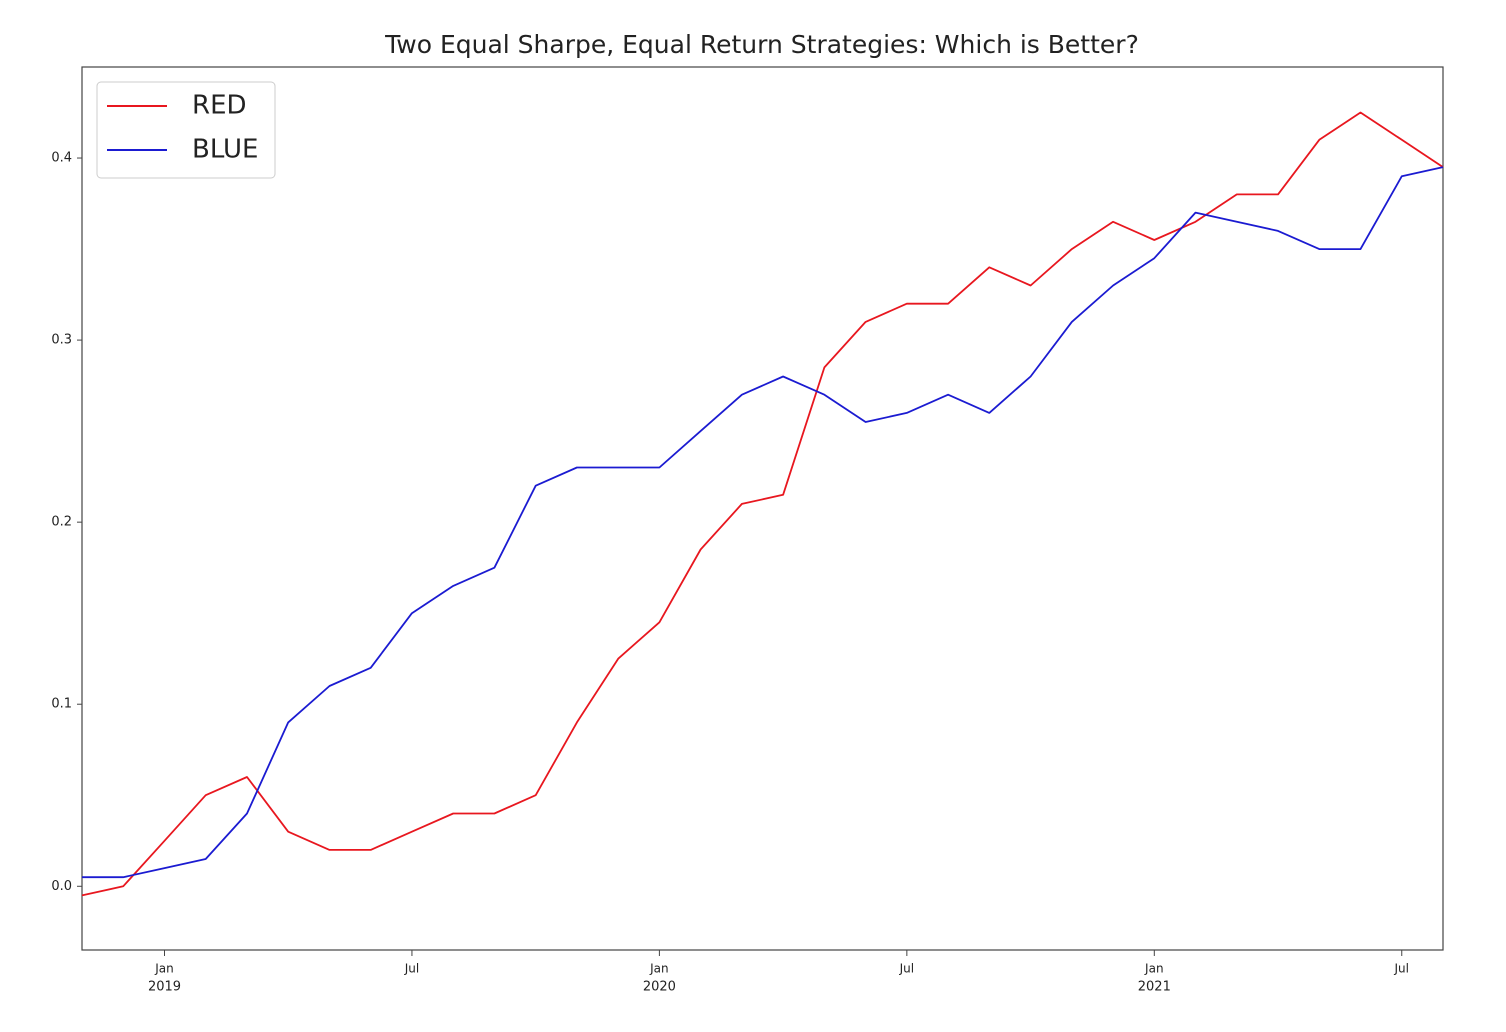 The width and height of the screenshot is (1506, 1032). I want to click on y-tick-label: 0.2, so click(61, 522).